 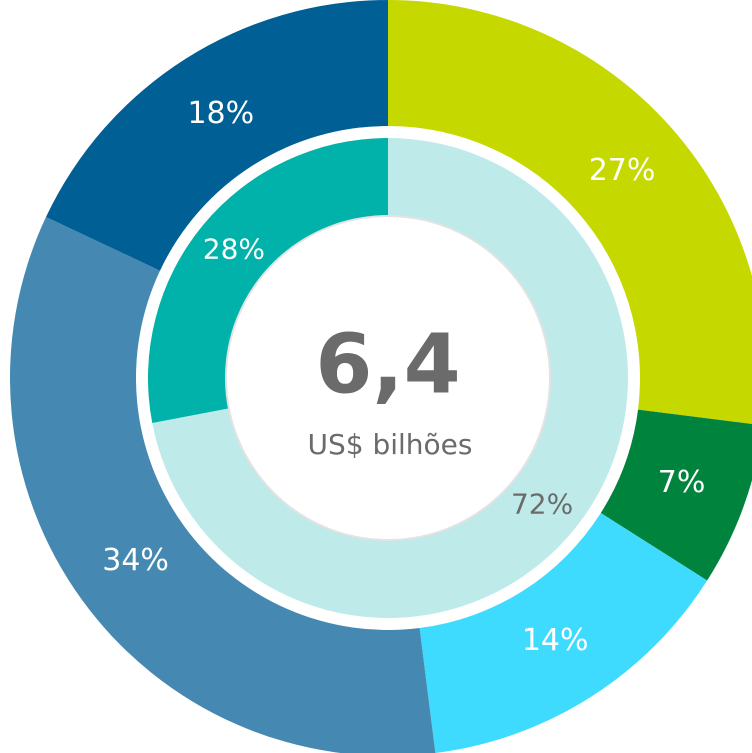 What do you see at coordinates (389, 444) in the screenshot?
I see `center-caption: US$ bilhões` at bounding box center [389, 444].